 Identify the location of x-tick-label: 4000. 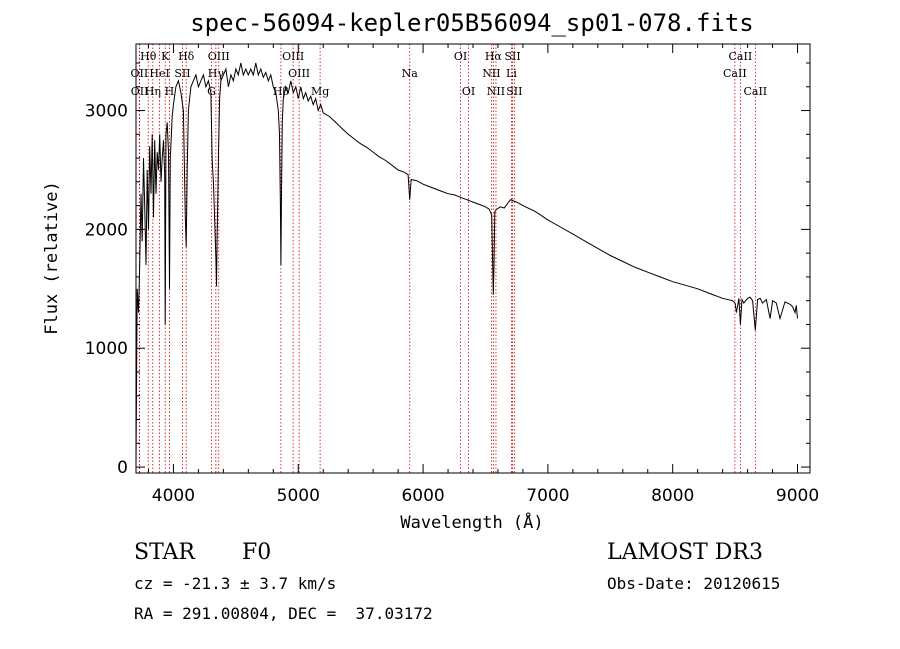
(173, 496).